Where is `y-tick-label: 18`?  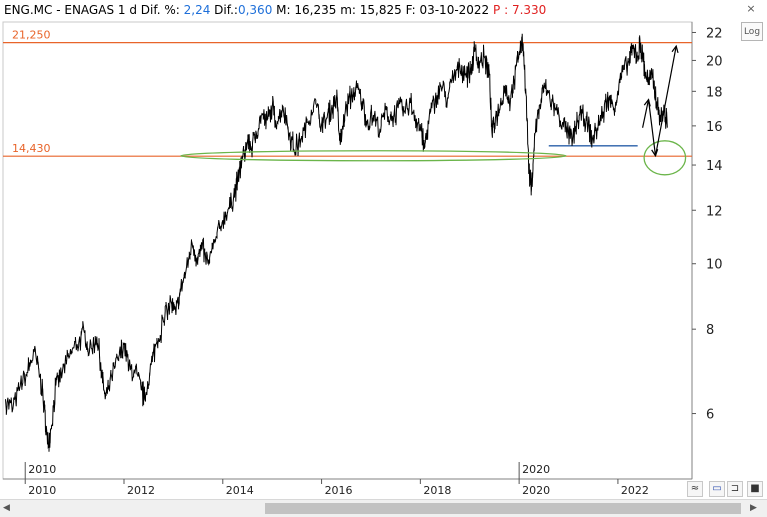 y-tick-label: 18 is located at coordinates (714, 92).